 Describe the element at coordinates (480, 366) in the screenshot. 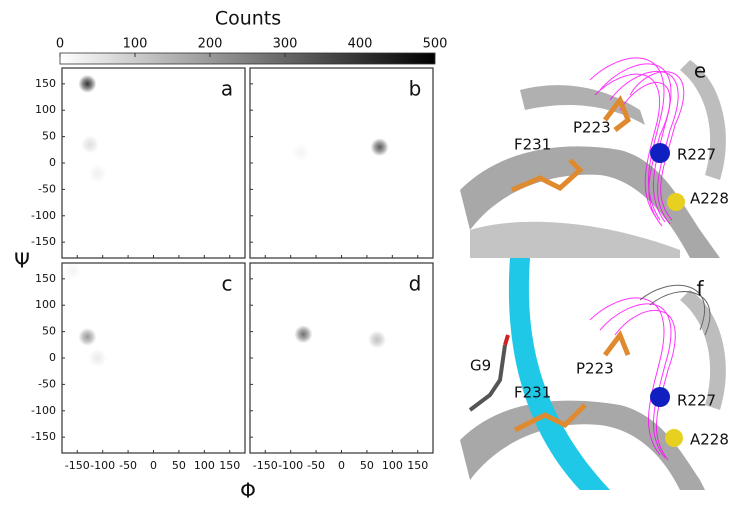

I see `residue-label: G9` at that location.